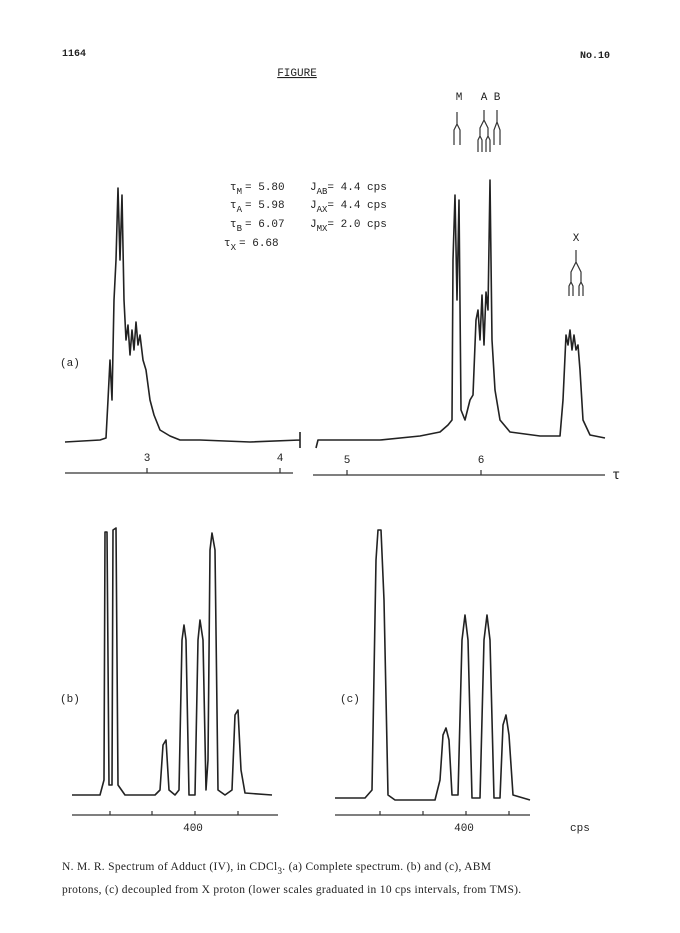  I want to click on spectrum-b: 400, so click(175, 681).